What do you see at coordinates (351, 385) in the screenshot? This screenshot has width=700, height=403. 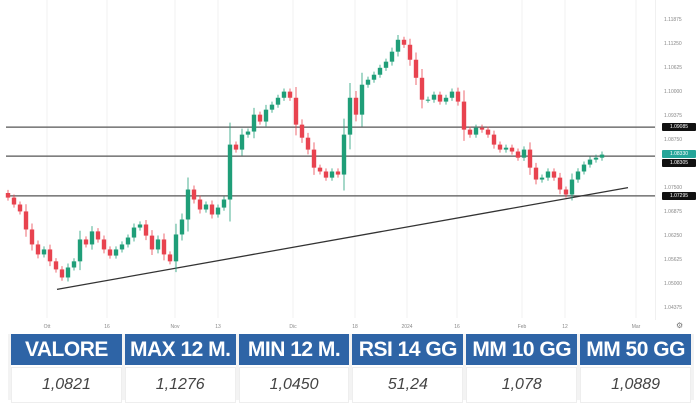 I see `table-row: 1,0821 1,1276 1,0450 51,24 1,078 1,0889` at bounding box center [351, 385].